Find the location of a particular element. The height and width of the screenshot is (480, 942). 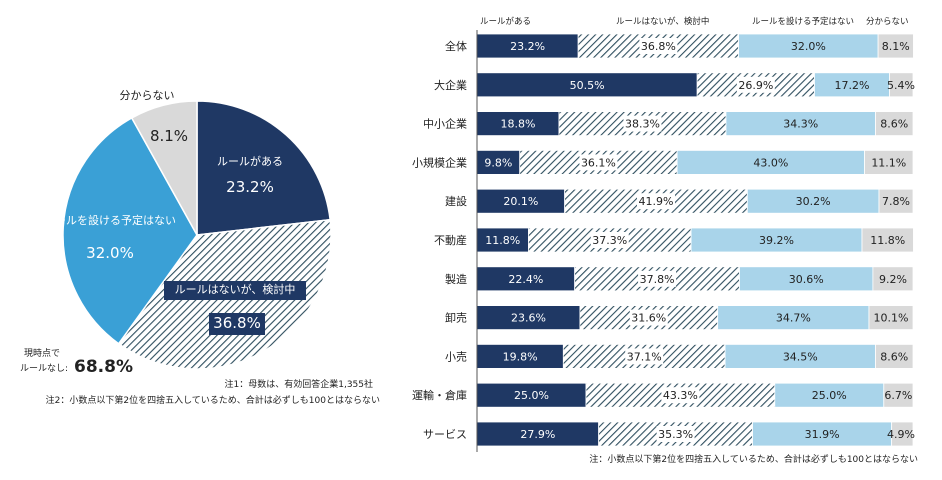

bar-value-label: 30.6% is located at coordinates (806, 279).